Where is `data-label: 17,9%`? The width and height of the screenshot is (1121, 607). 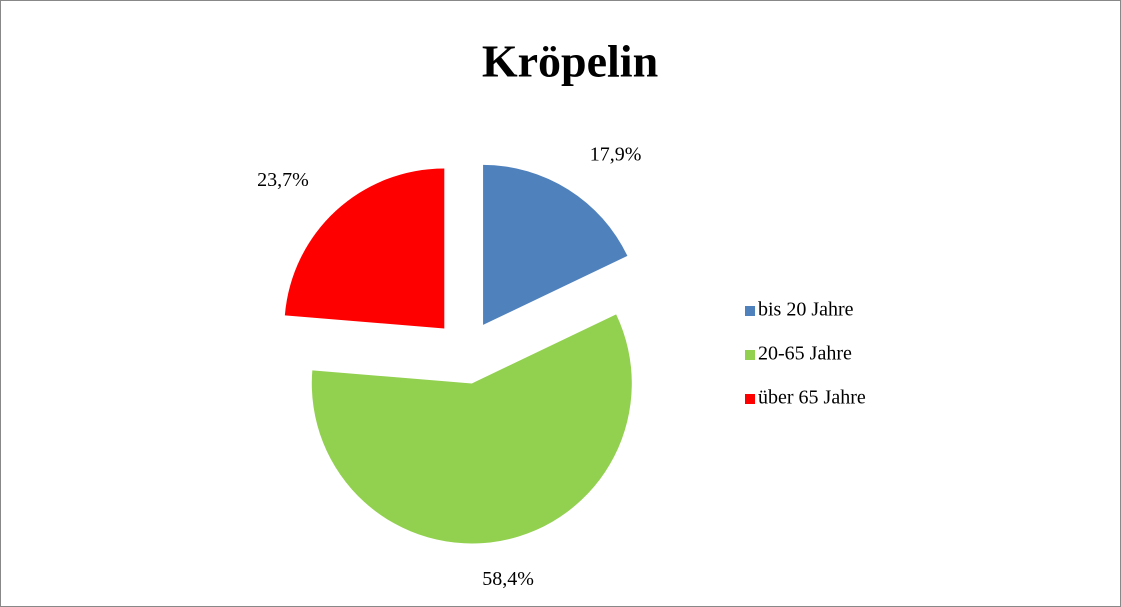
data-label: 17,9% is located at coordinates (616, 154).